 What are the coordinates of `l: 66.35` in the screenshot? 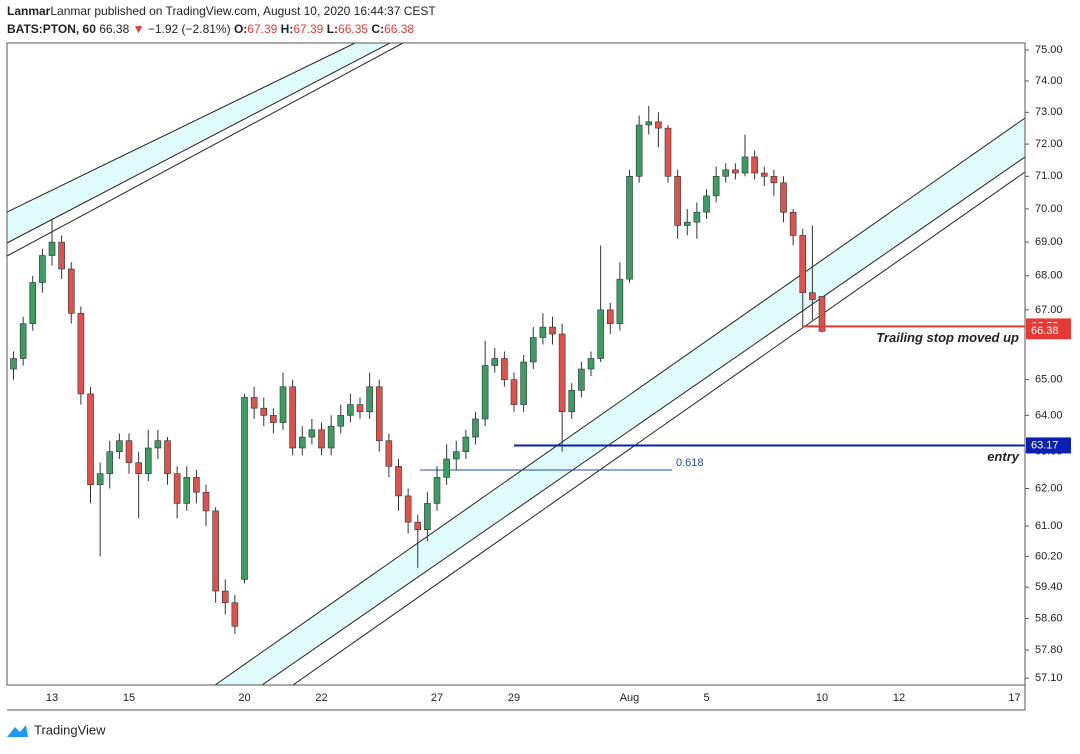 It's located at (353, 29).